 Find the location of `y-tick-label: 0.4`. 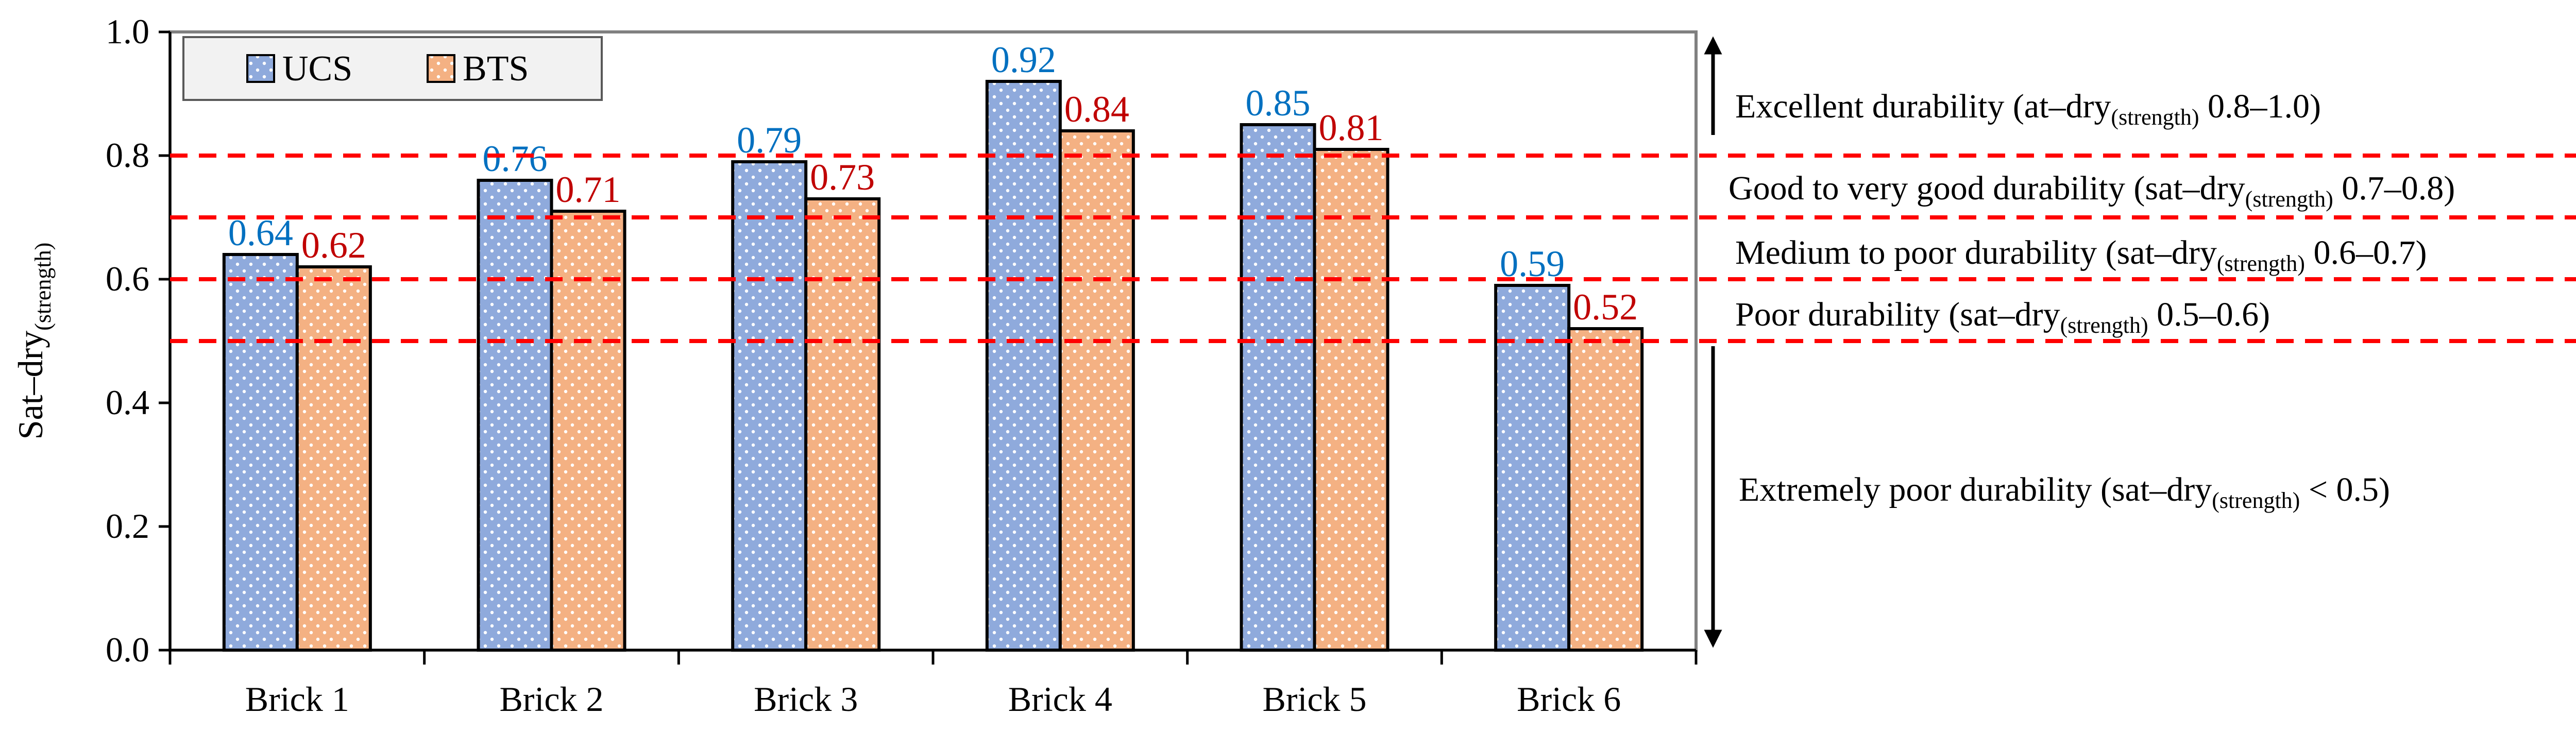

y-tick-label: 0.4 is located at coordinates (127, 402).